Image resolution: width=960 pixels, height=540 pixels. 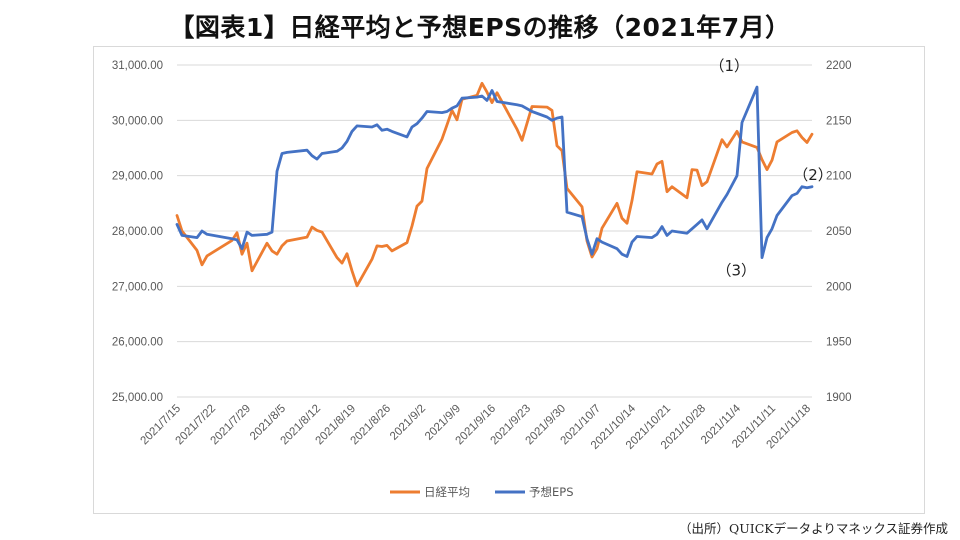 What do you see at coordinates (480, 27) in the screenshot?
I see `page-title: 【図表1】日経平均と予想EPSの推移（2021年7月）` at bounding box center [480, 27].